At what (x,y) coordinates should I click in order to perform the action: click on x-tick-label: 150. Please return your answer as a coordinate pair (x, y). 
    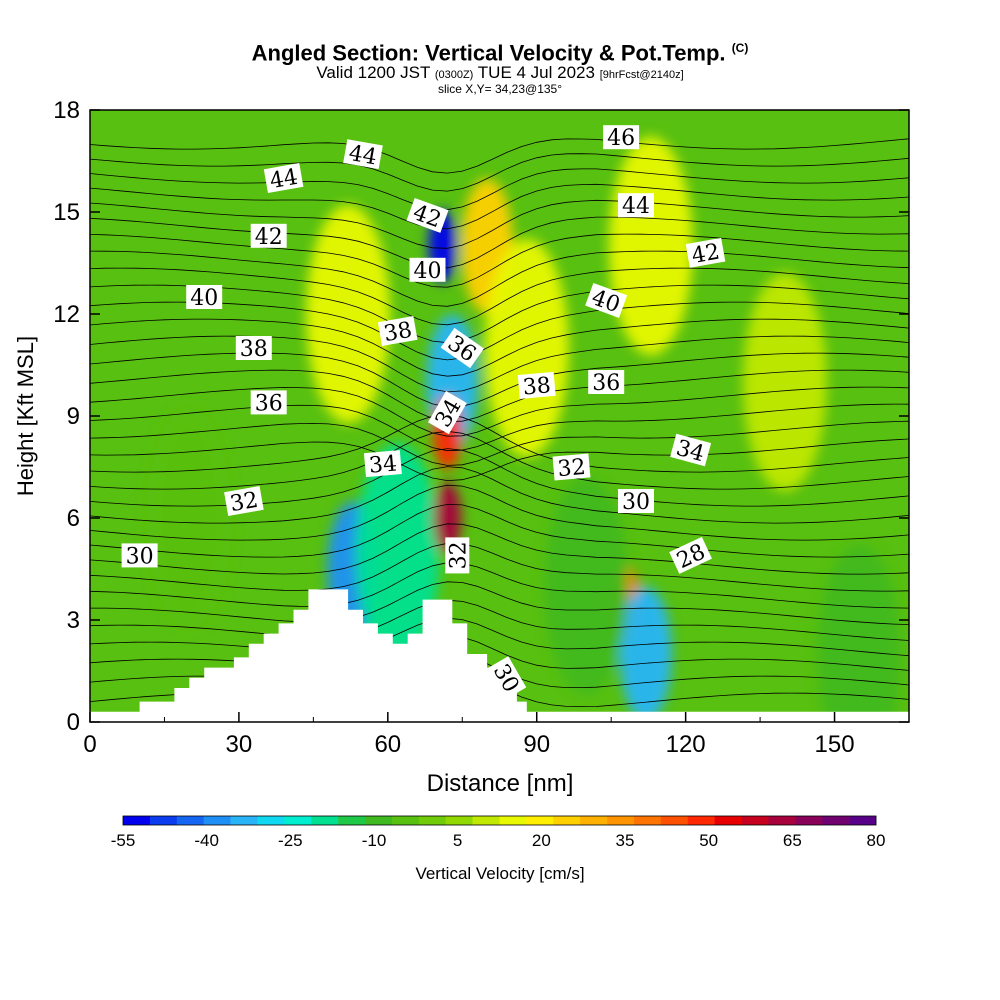
    Looking at the image, I should click on (835, 744).